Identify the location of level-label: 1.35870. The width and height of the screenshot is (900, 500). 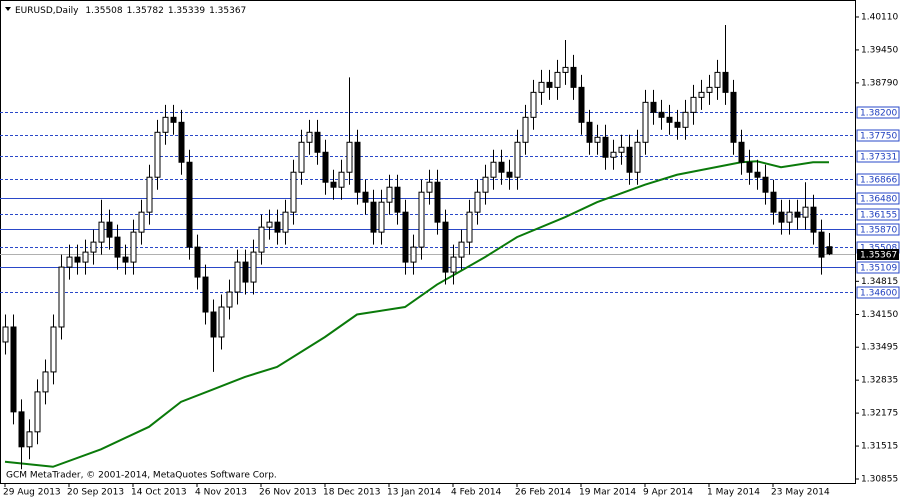
(878, 231).